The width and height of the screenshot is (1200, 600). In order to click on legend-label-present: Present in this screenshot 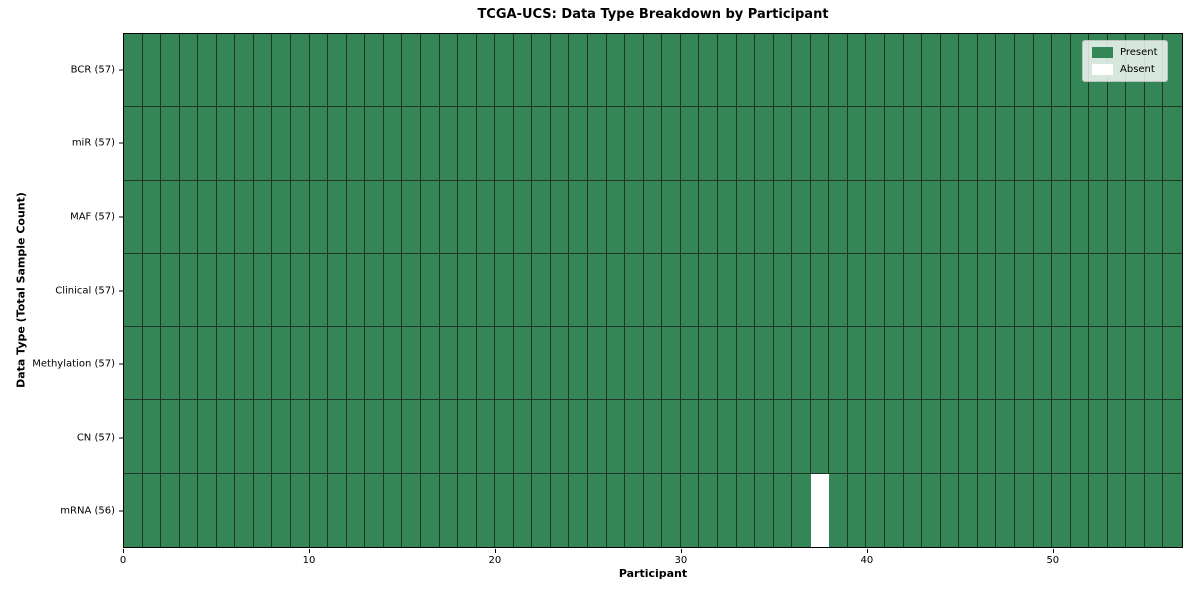, I will do `click(1139, 52)`.